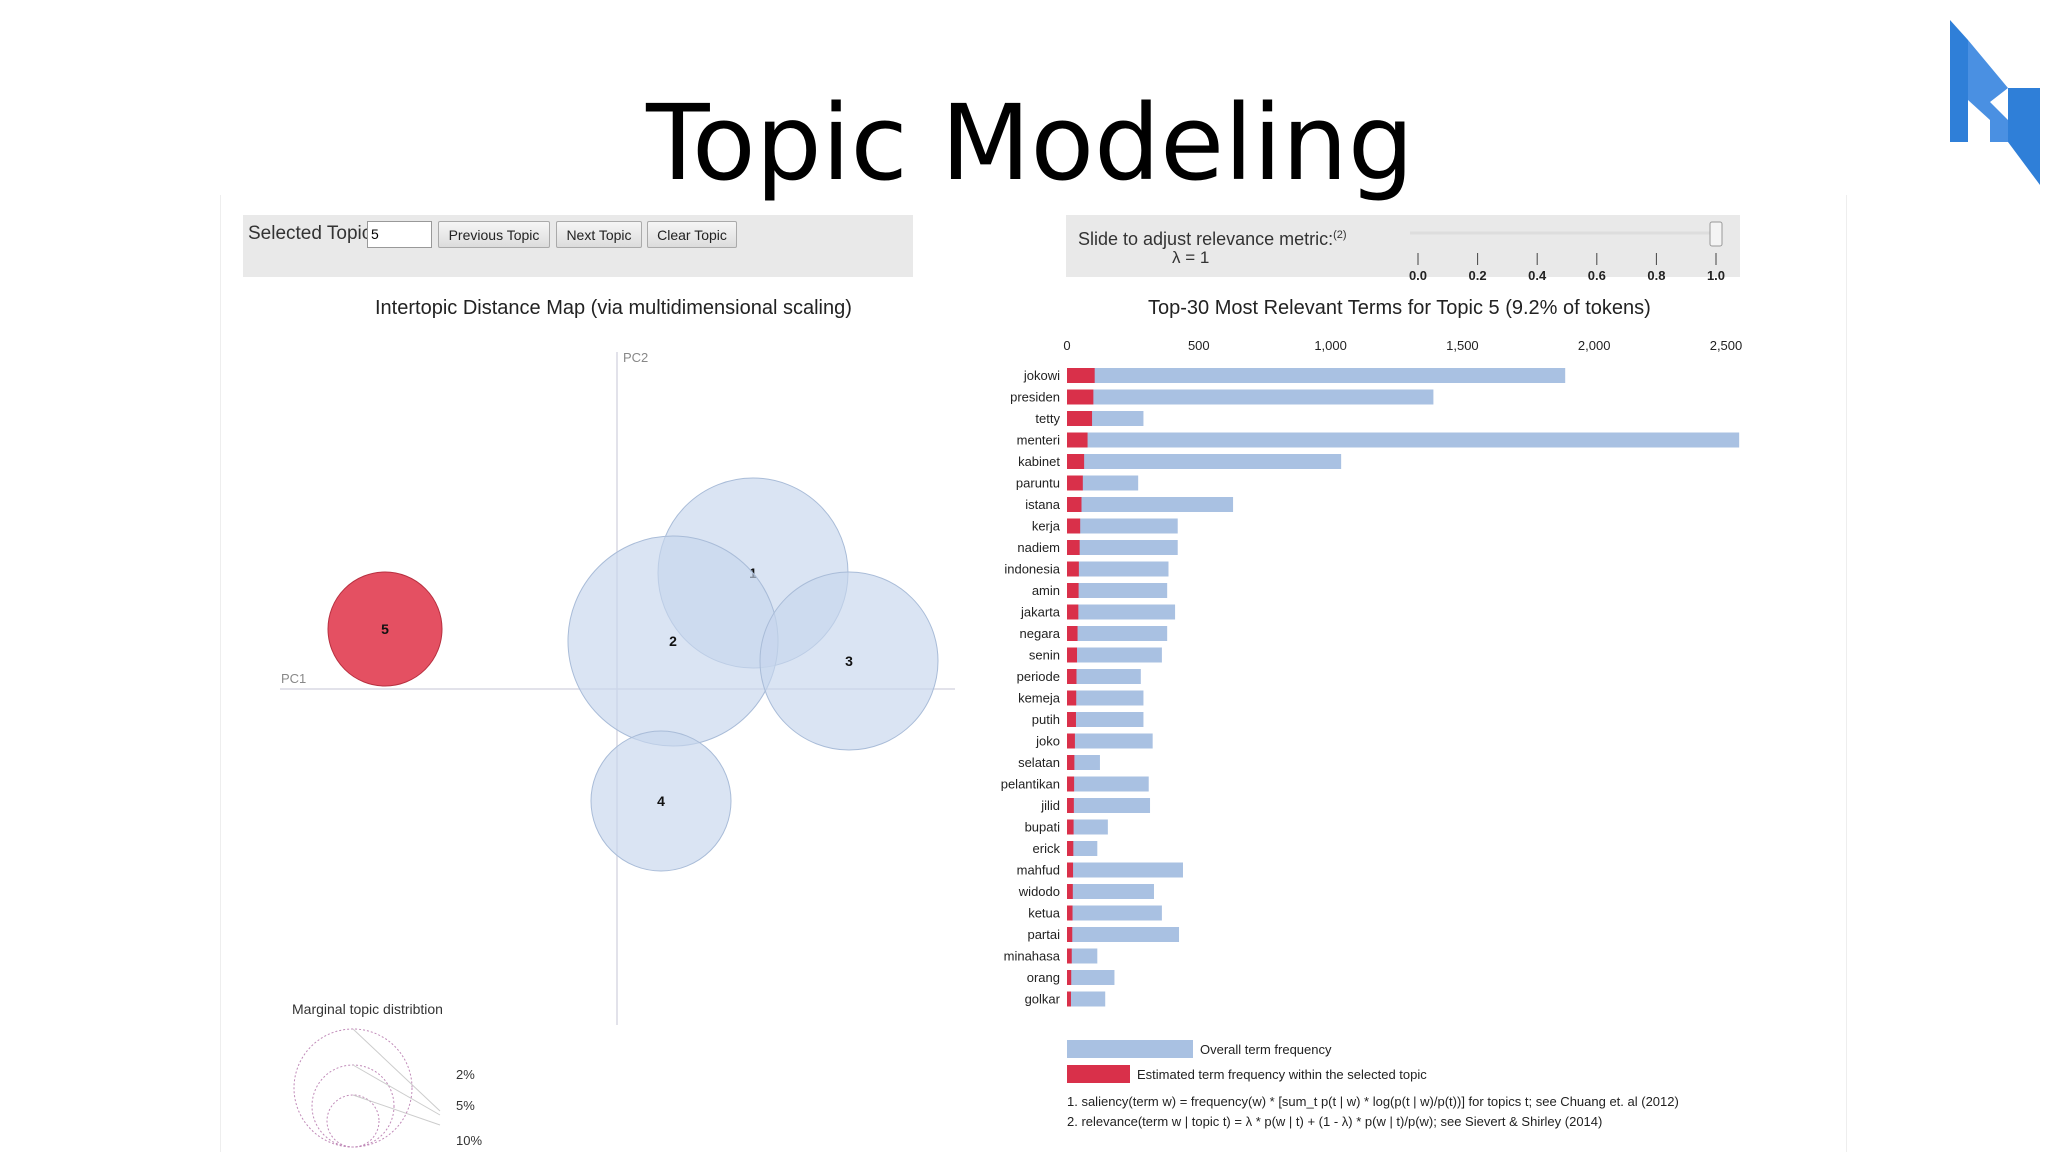 The width and height of the screenshot is (2048, 1152). What do you see at coordinates (1340, 235) in the screenshot?
I see `relevance-footnote-ref: (2)` at bounding box center [1340, 235].